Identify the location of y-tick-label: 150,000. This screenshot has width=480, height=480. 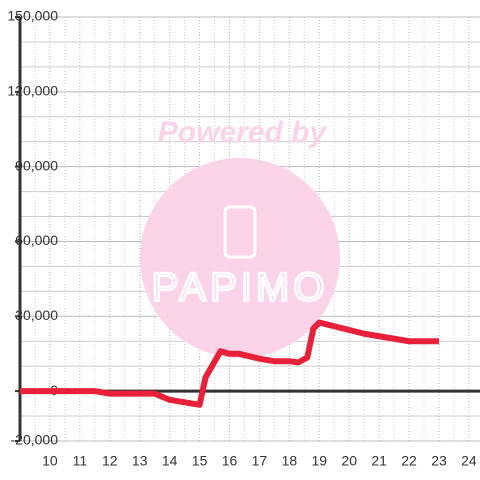
(32, 16).